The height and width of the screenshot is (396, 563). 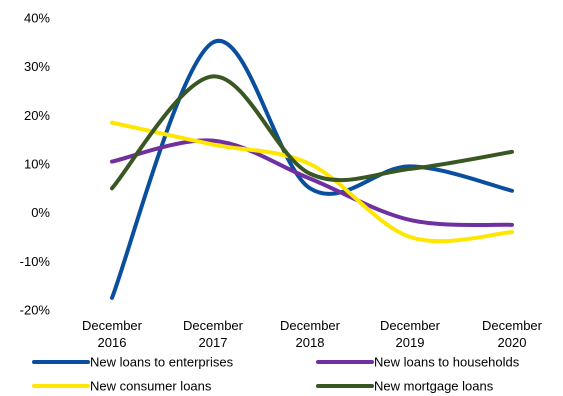 I want to click on y-tick-label: -20%, so click(x=35, y=310).